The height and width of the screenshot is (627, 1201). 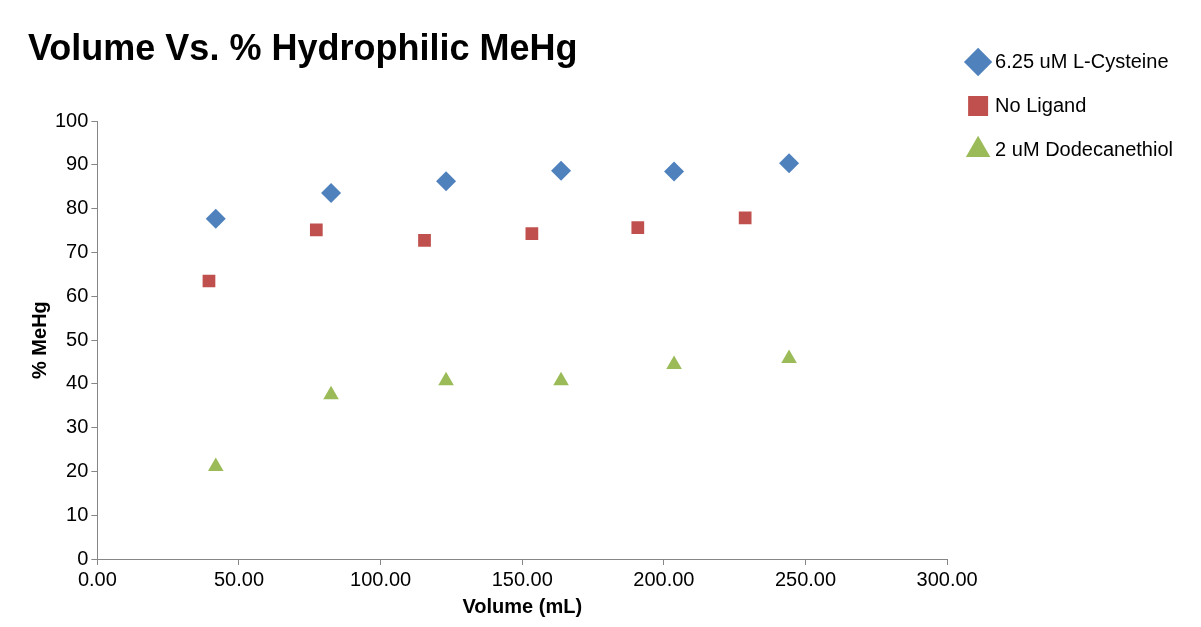 What do you see at coordinates (1084, 148) in the screenshot?
I see `legend-label: 2 uM Dodecanethiol` at bounding box center [1084, 148].